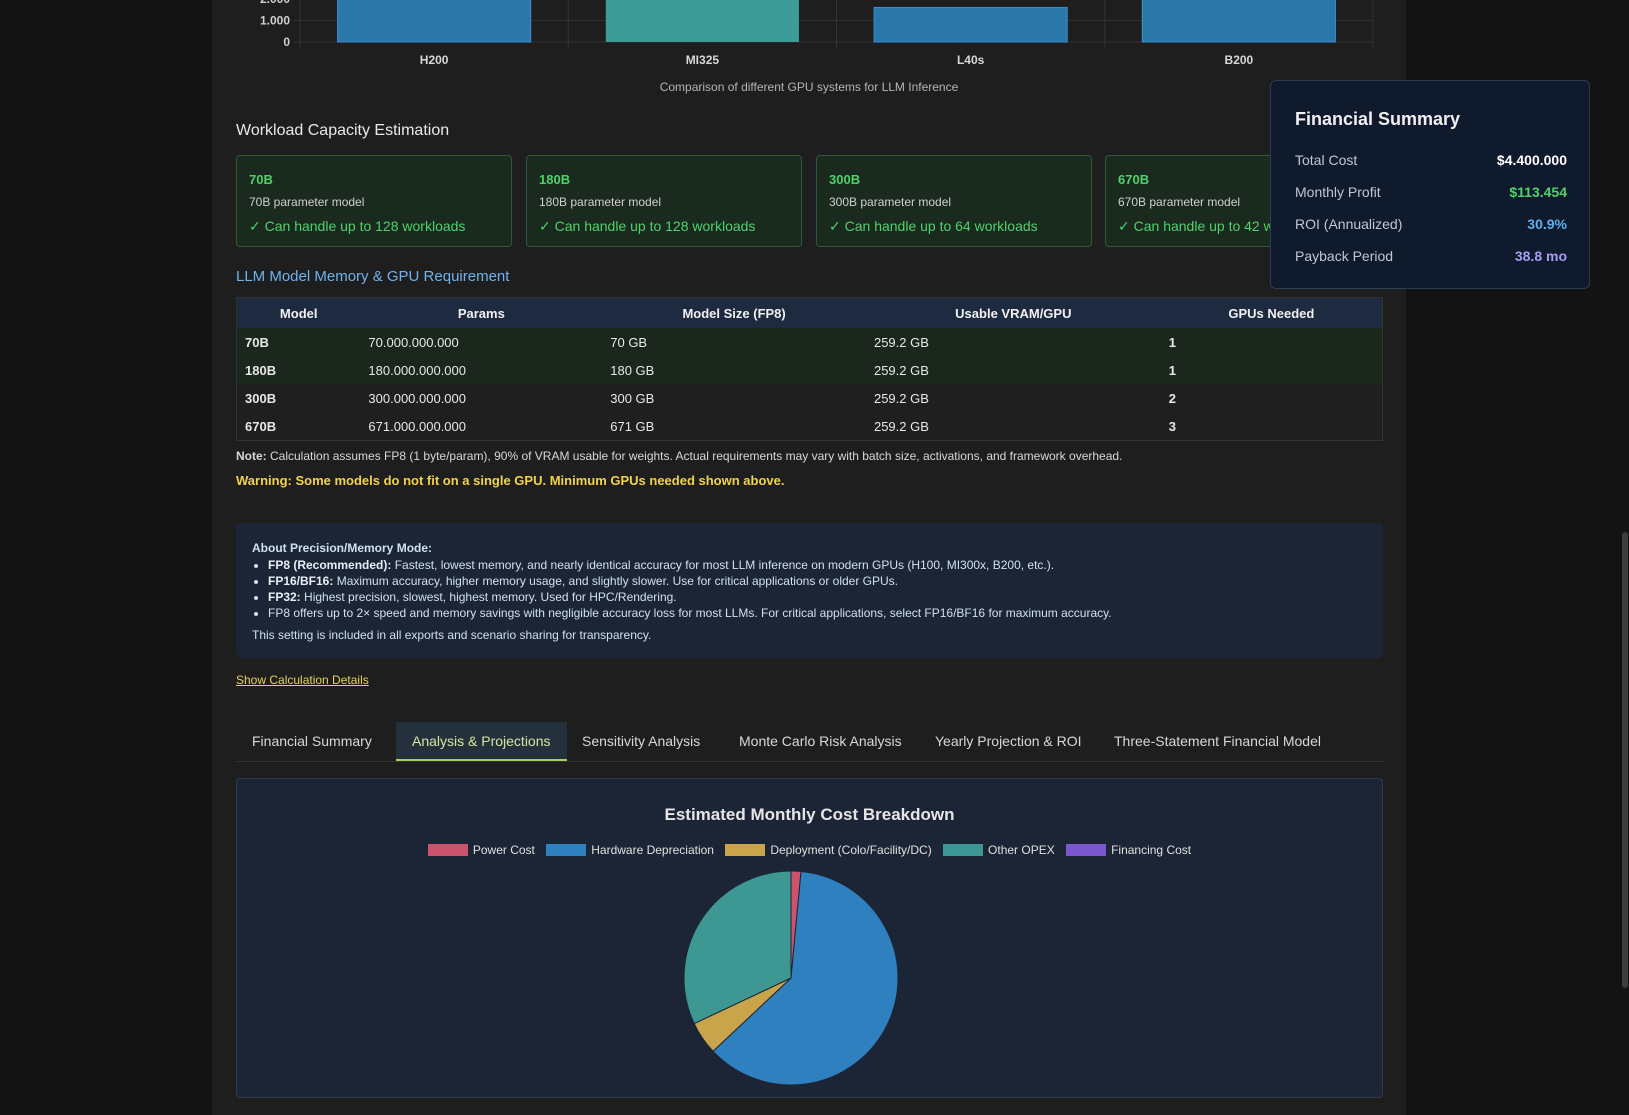 The image size is (1629, 1115). What do you see at coordinates (298, 370) in the screenshot?
I see `cell-model: 180B` at bounding box center [298, 370].